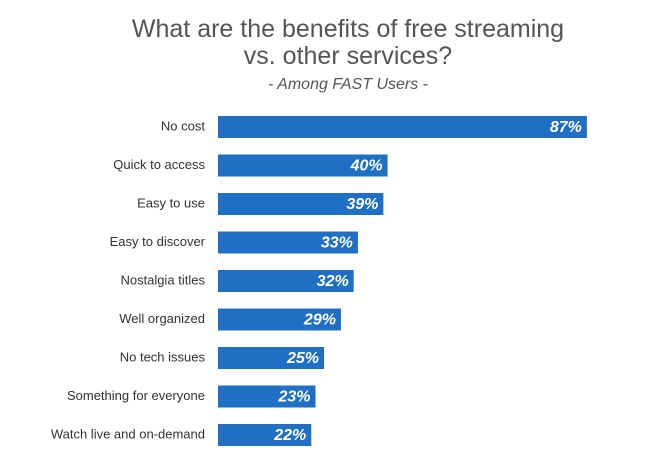 This screenshot has height=464, width=649. What do you see at coordinates (163, 356) in the screenshot?
I see `category-label: No tech issues` at bounding box center [163, 356].